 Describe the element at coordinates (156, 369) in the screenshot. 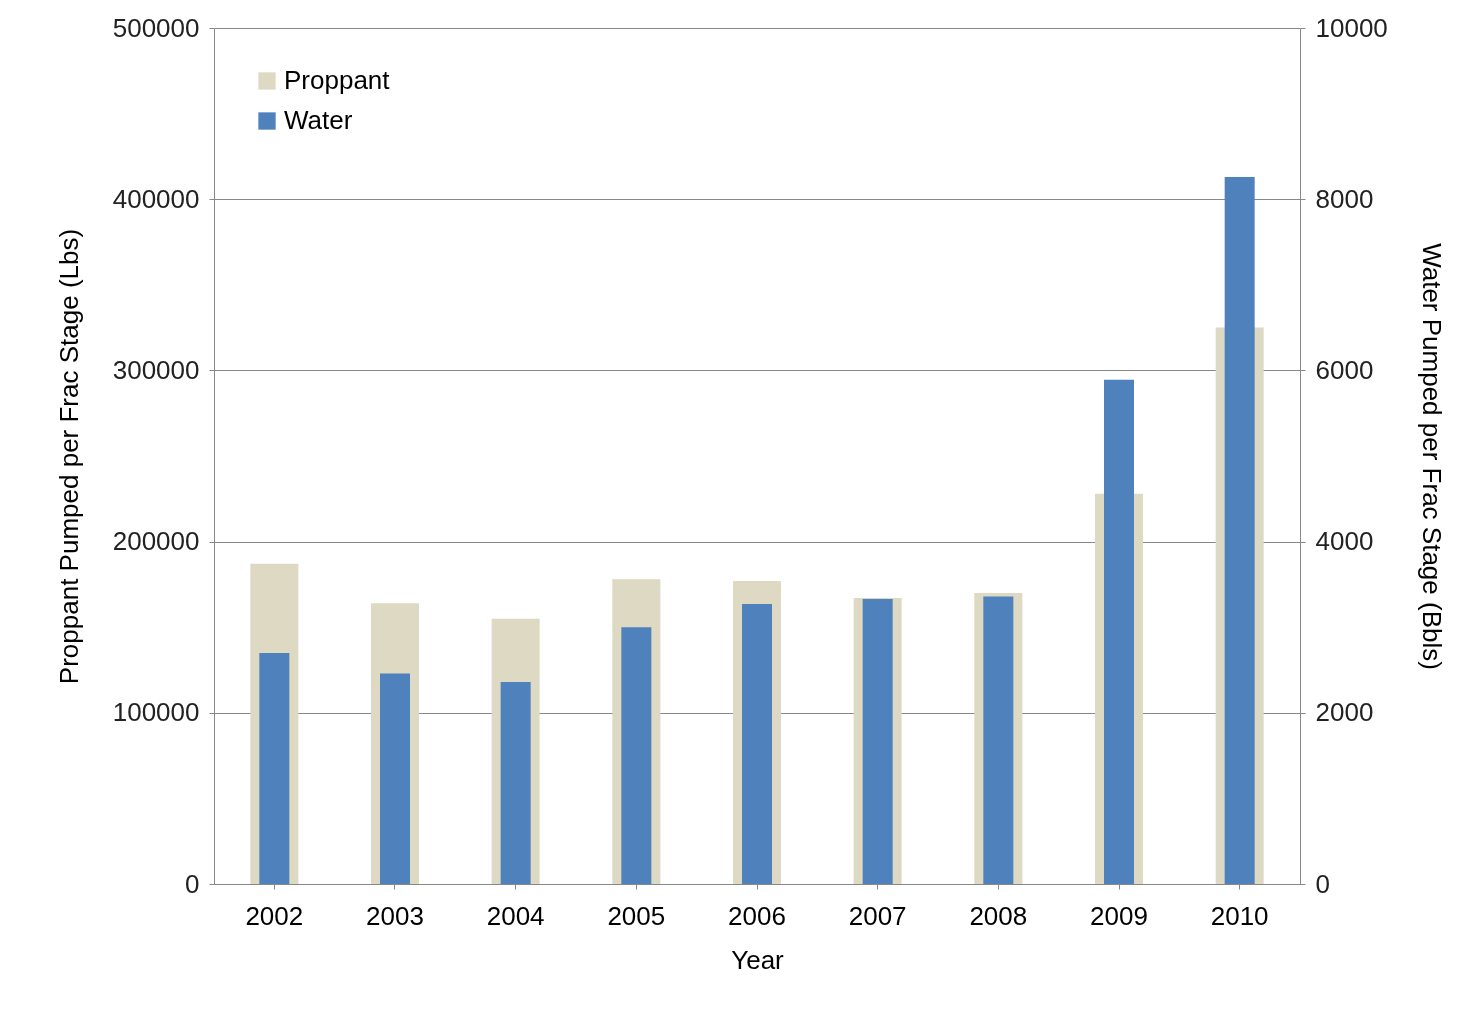

I see `y-tick-label: 300000` at that location.